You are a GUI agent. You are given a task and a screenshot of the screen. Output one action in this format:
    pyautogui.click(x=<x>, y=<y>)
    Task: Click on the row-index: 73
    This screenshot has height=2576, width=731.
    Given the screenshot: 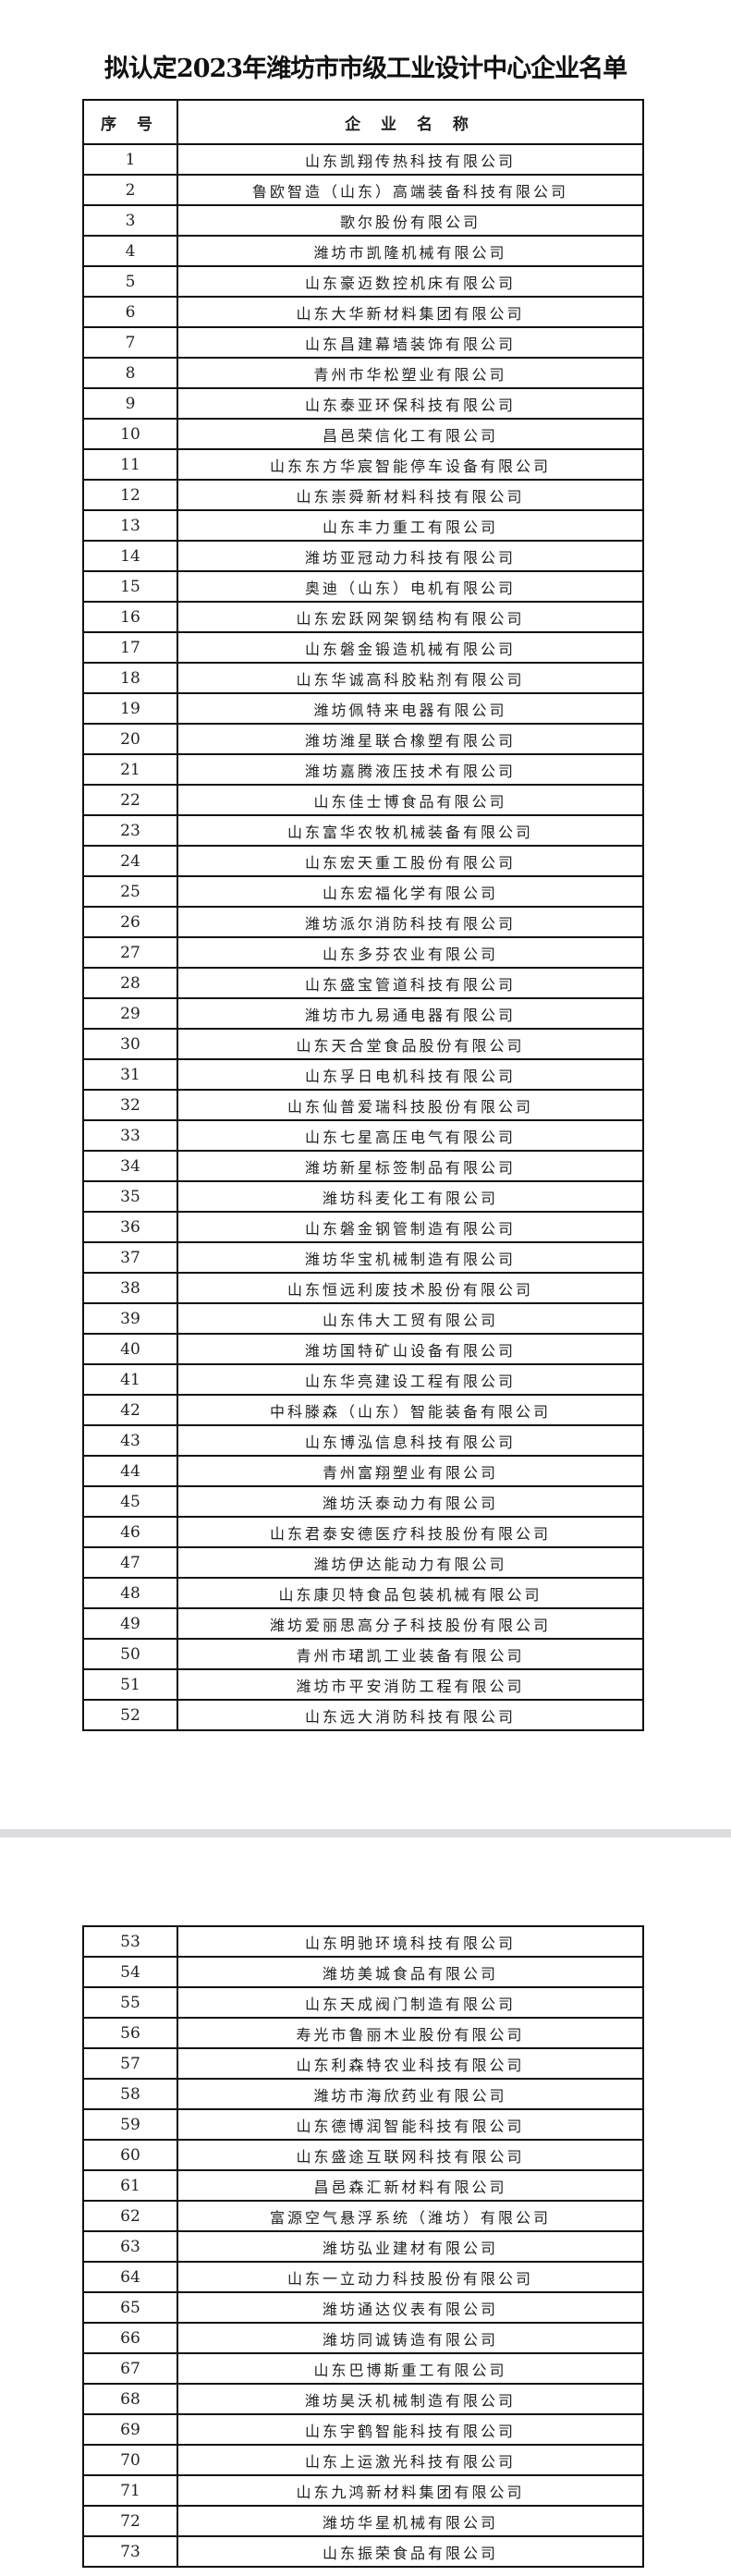 What is the action you would take?
    pyautogui.click(x=130, y=2551)
    